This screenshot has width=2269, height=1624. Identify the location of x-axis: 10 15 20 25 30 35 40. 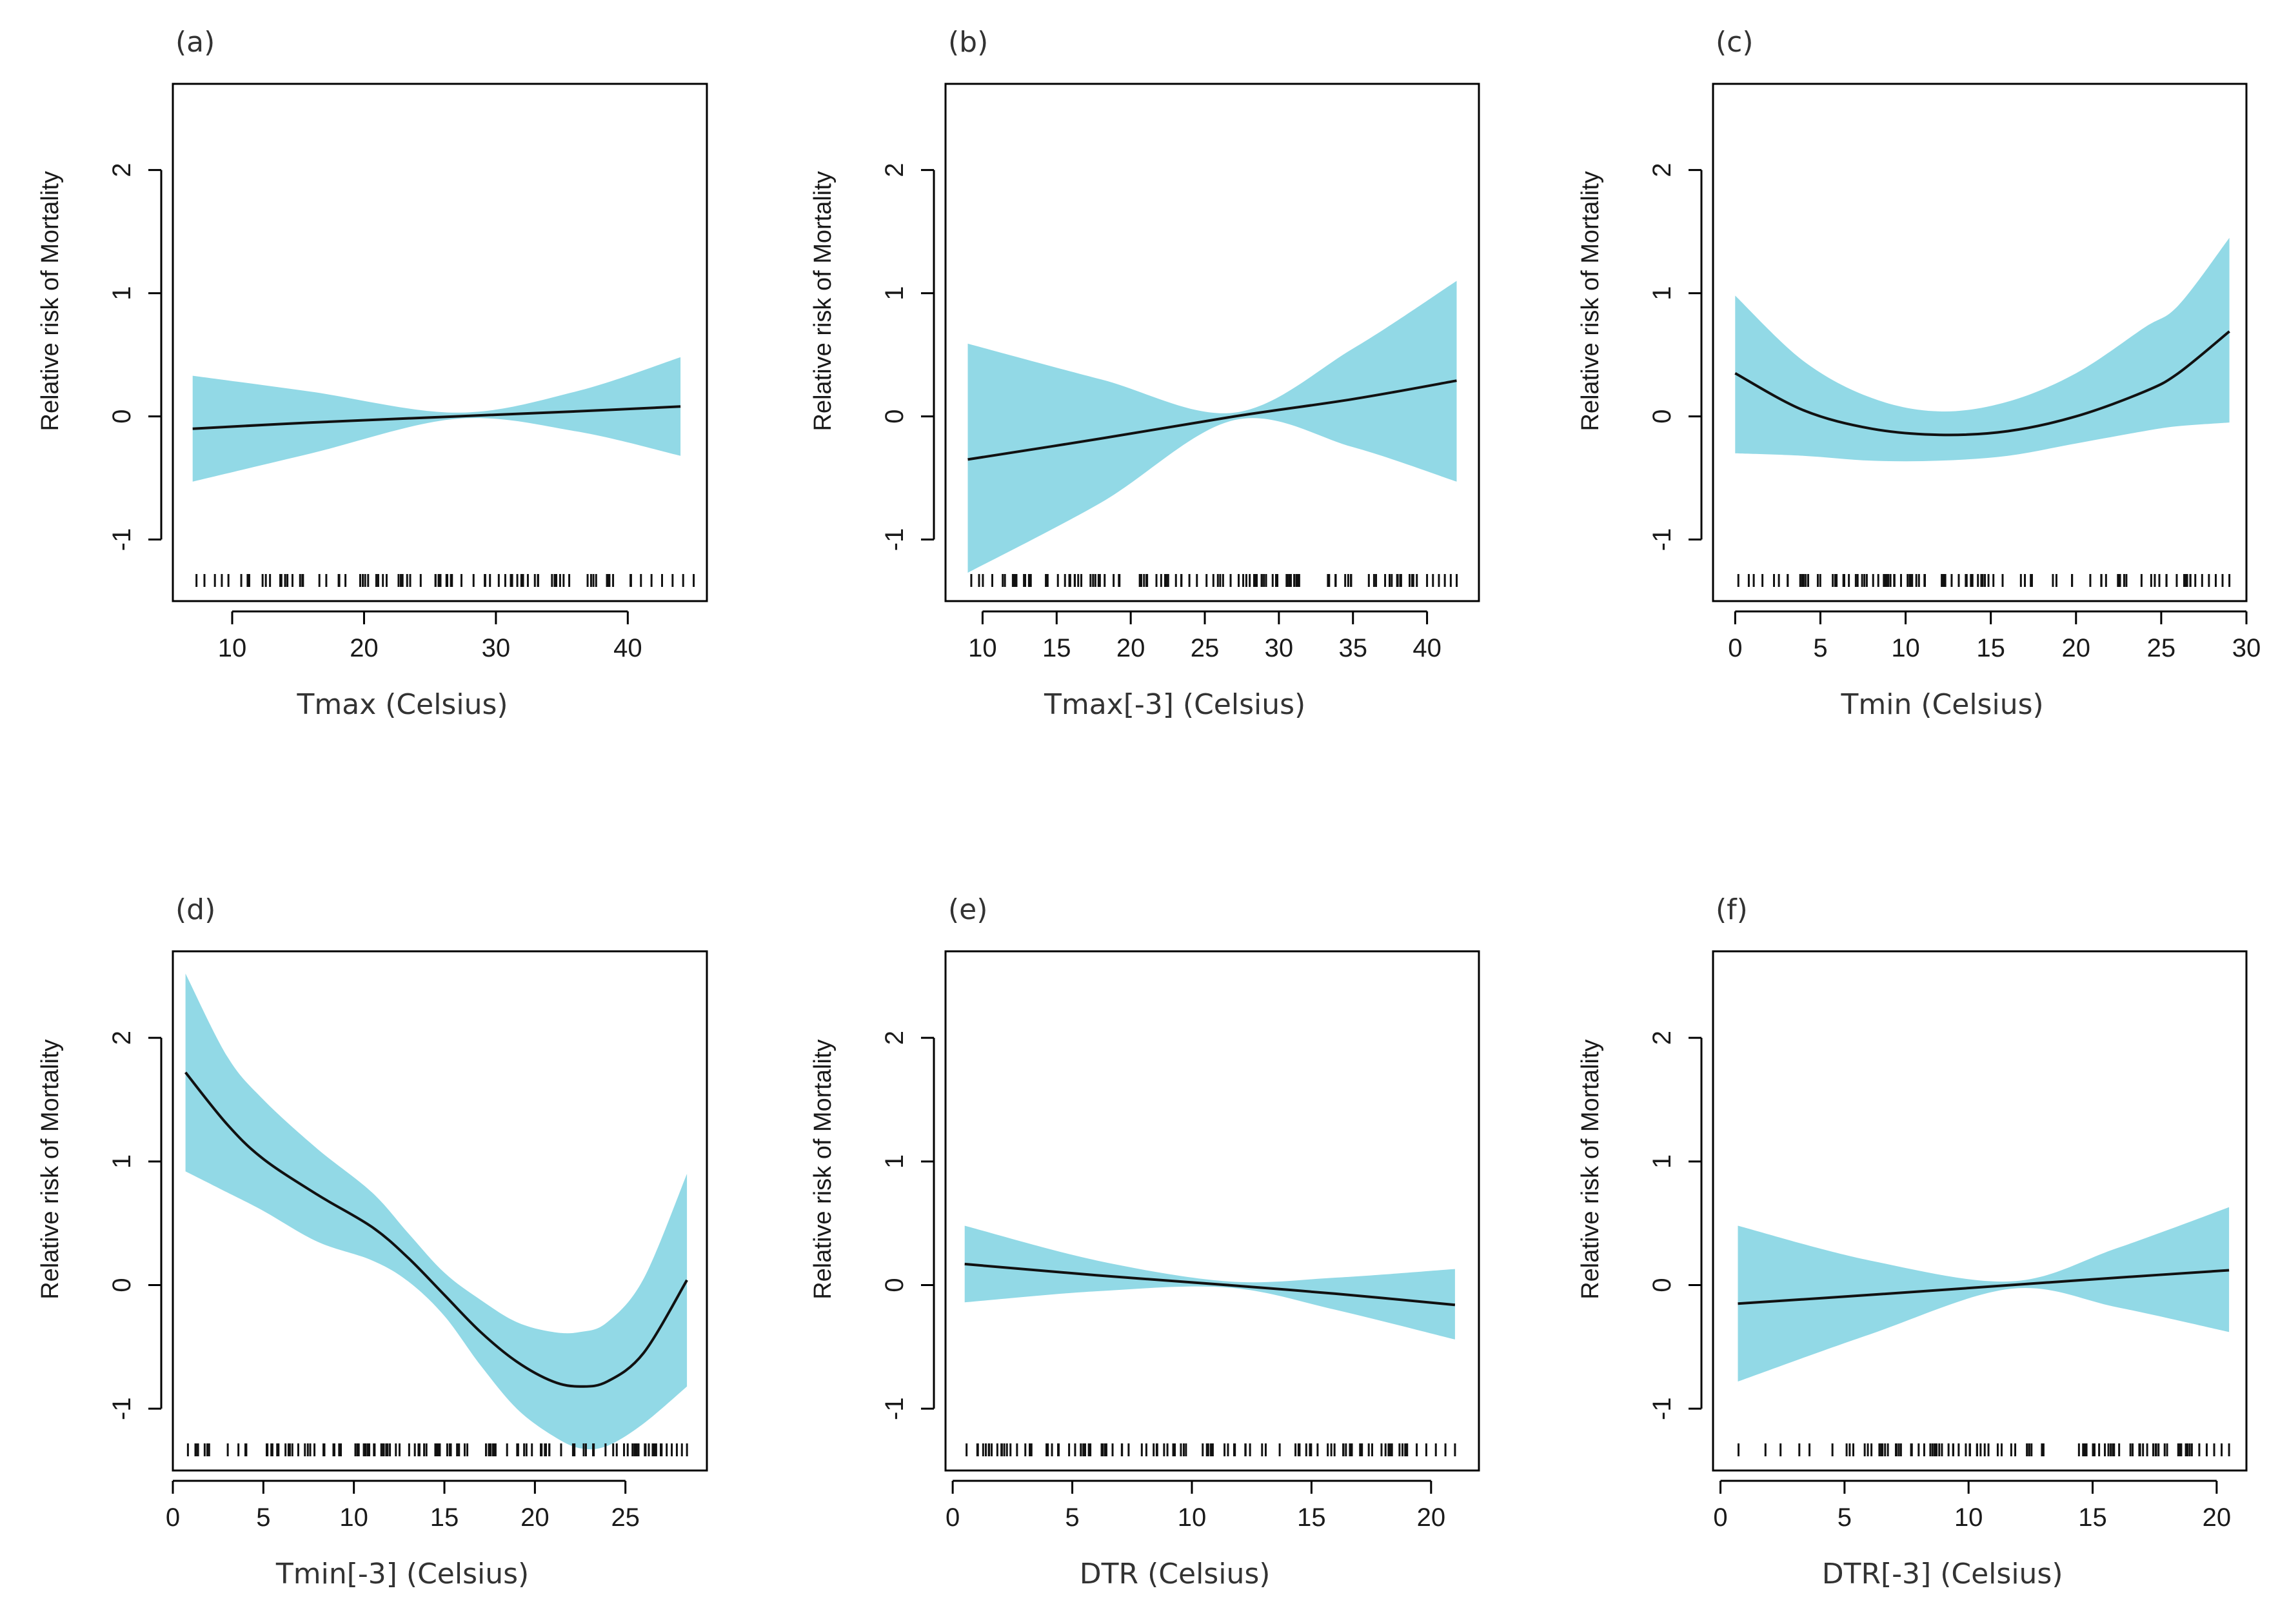
(1205, 636).